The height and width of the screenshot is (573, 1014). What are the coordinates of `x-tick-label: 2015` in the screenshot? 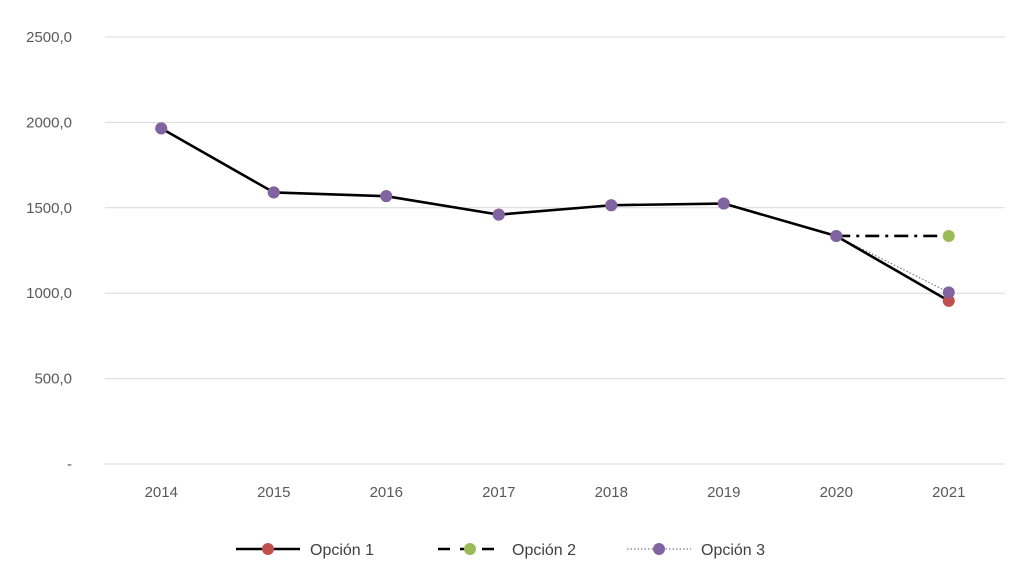 It's located at (273, 492).